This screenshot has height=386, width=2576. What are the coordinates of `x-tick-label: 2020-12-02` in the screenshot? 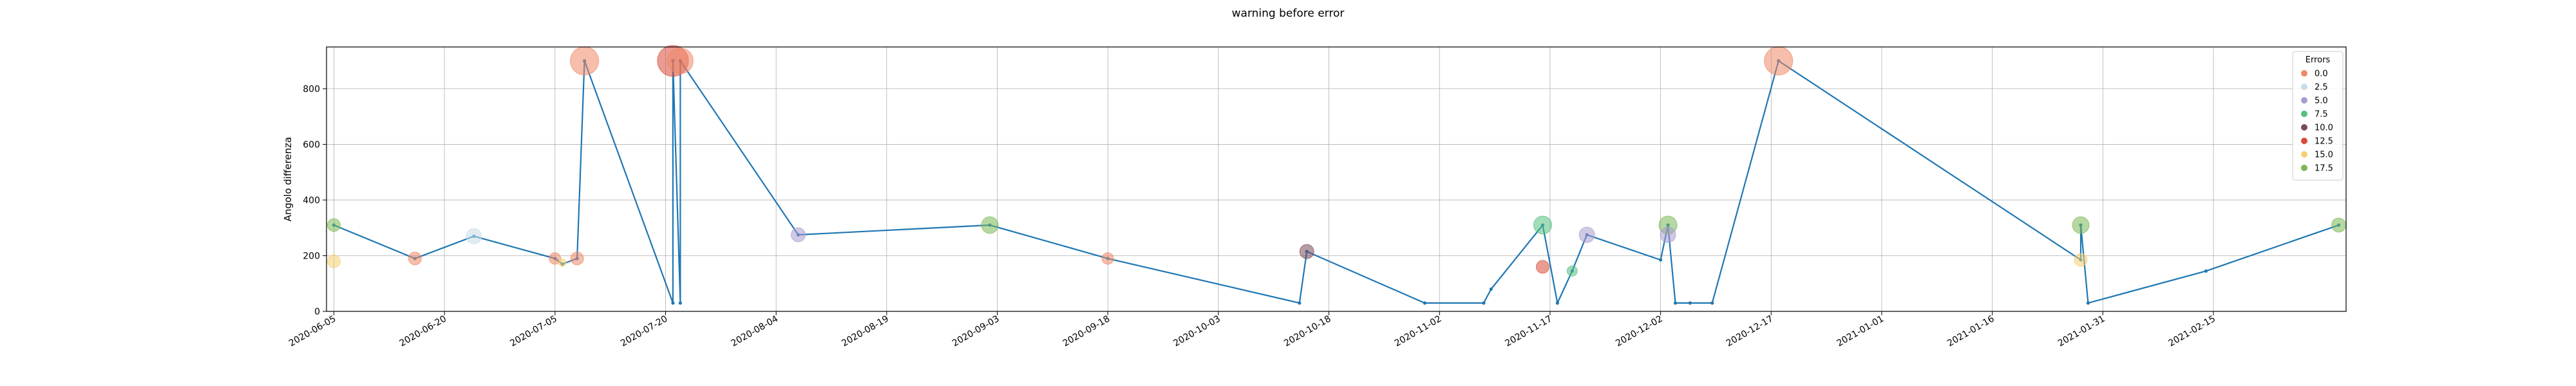 It's located at (1639, 331).